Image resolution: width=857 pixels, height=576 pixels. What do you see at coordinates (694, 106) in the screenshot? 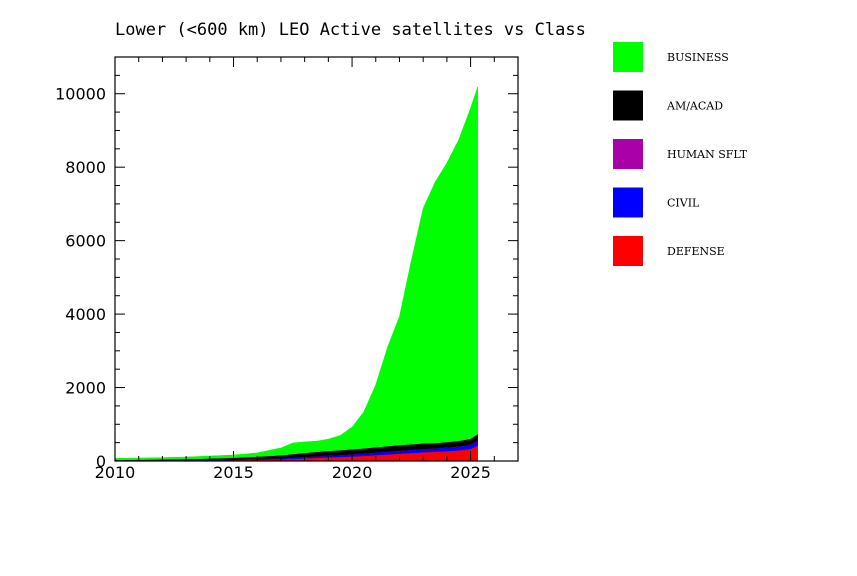
I see `legend-label: AM/ACAD` at bounding box center [694, 106].